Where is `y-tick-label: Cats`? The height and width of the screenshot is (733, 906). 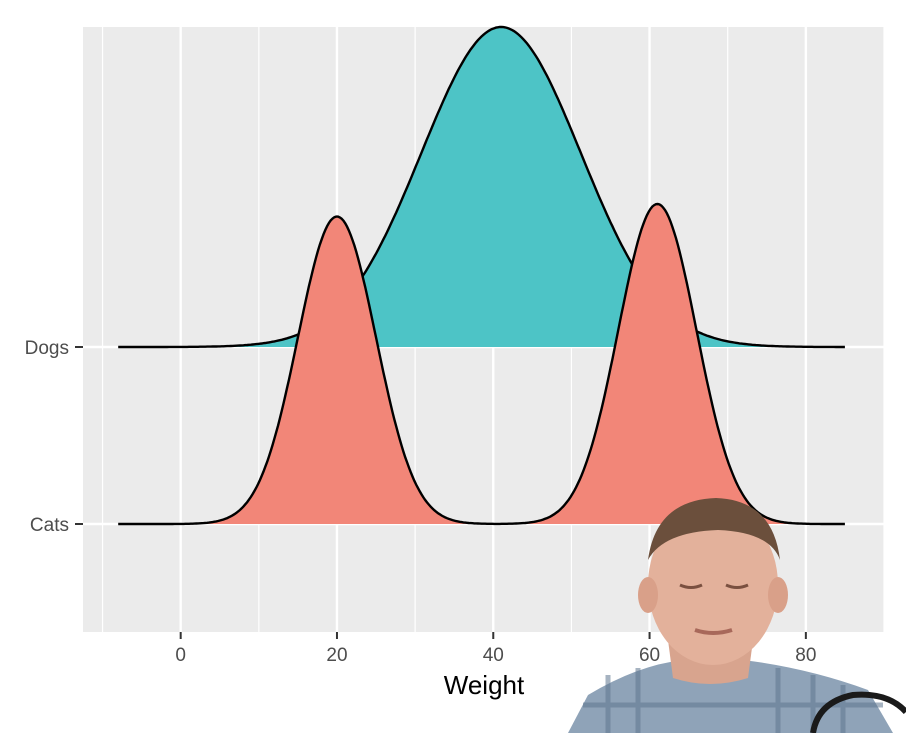
y-tick-label: Cats is located at coordinates (49, 525).